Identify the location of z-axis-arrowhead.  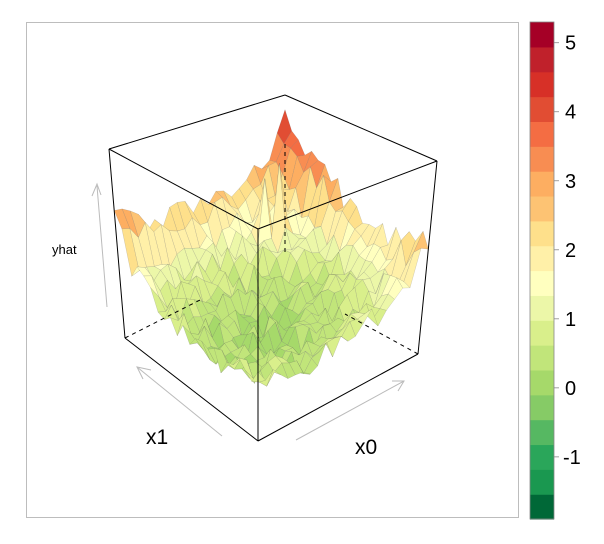
(96, 189).